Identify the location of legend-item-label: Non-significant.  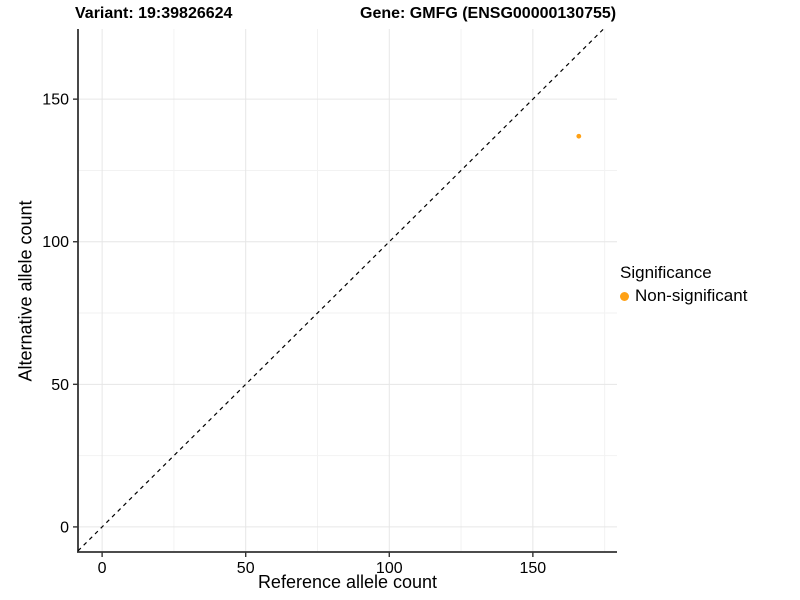
(691, 295).